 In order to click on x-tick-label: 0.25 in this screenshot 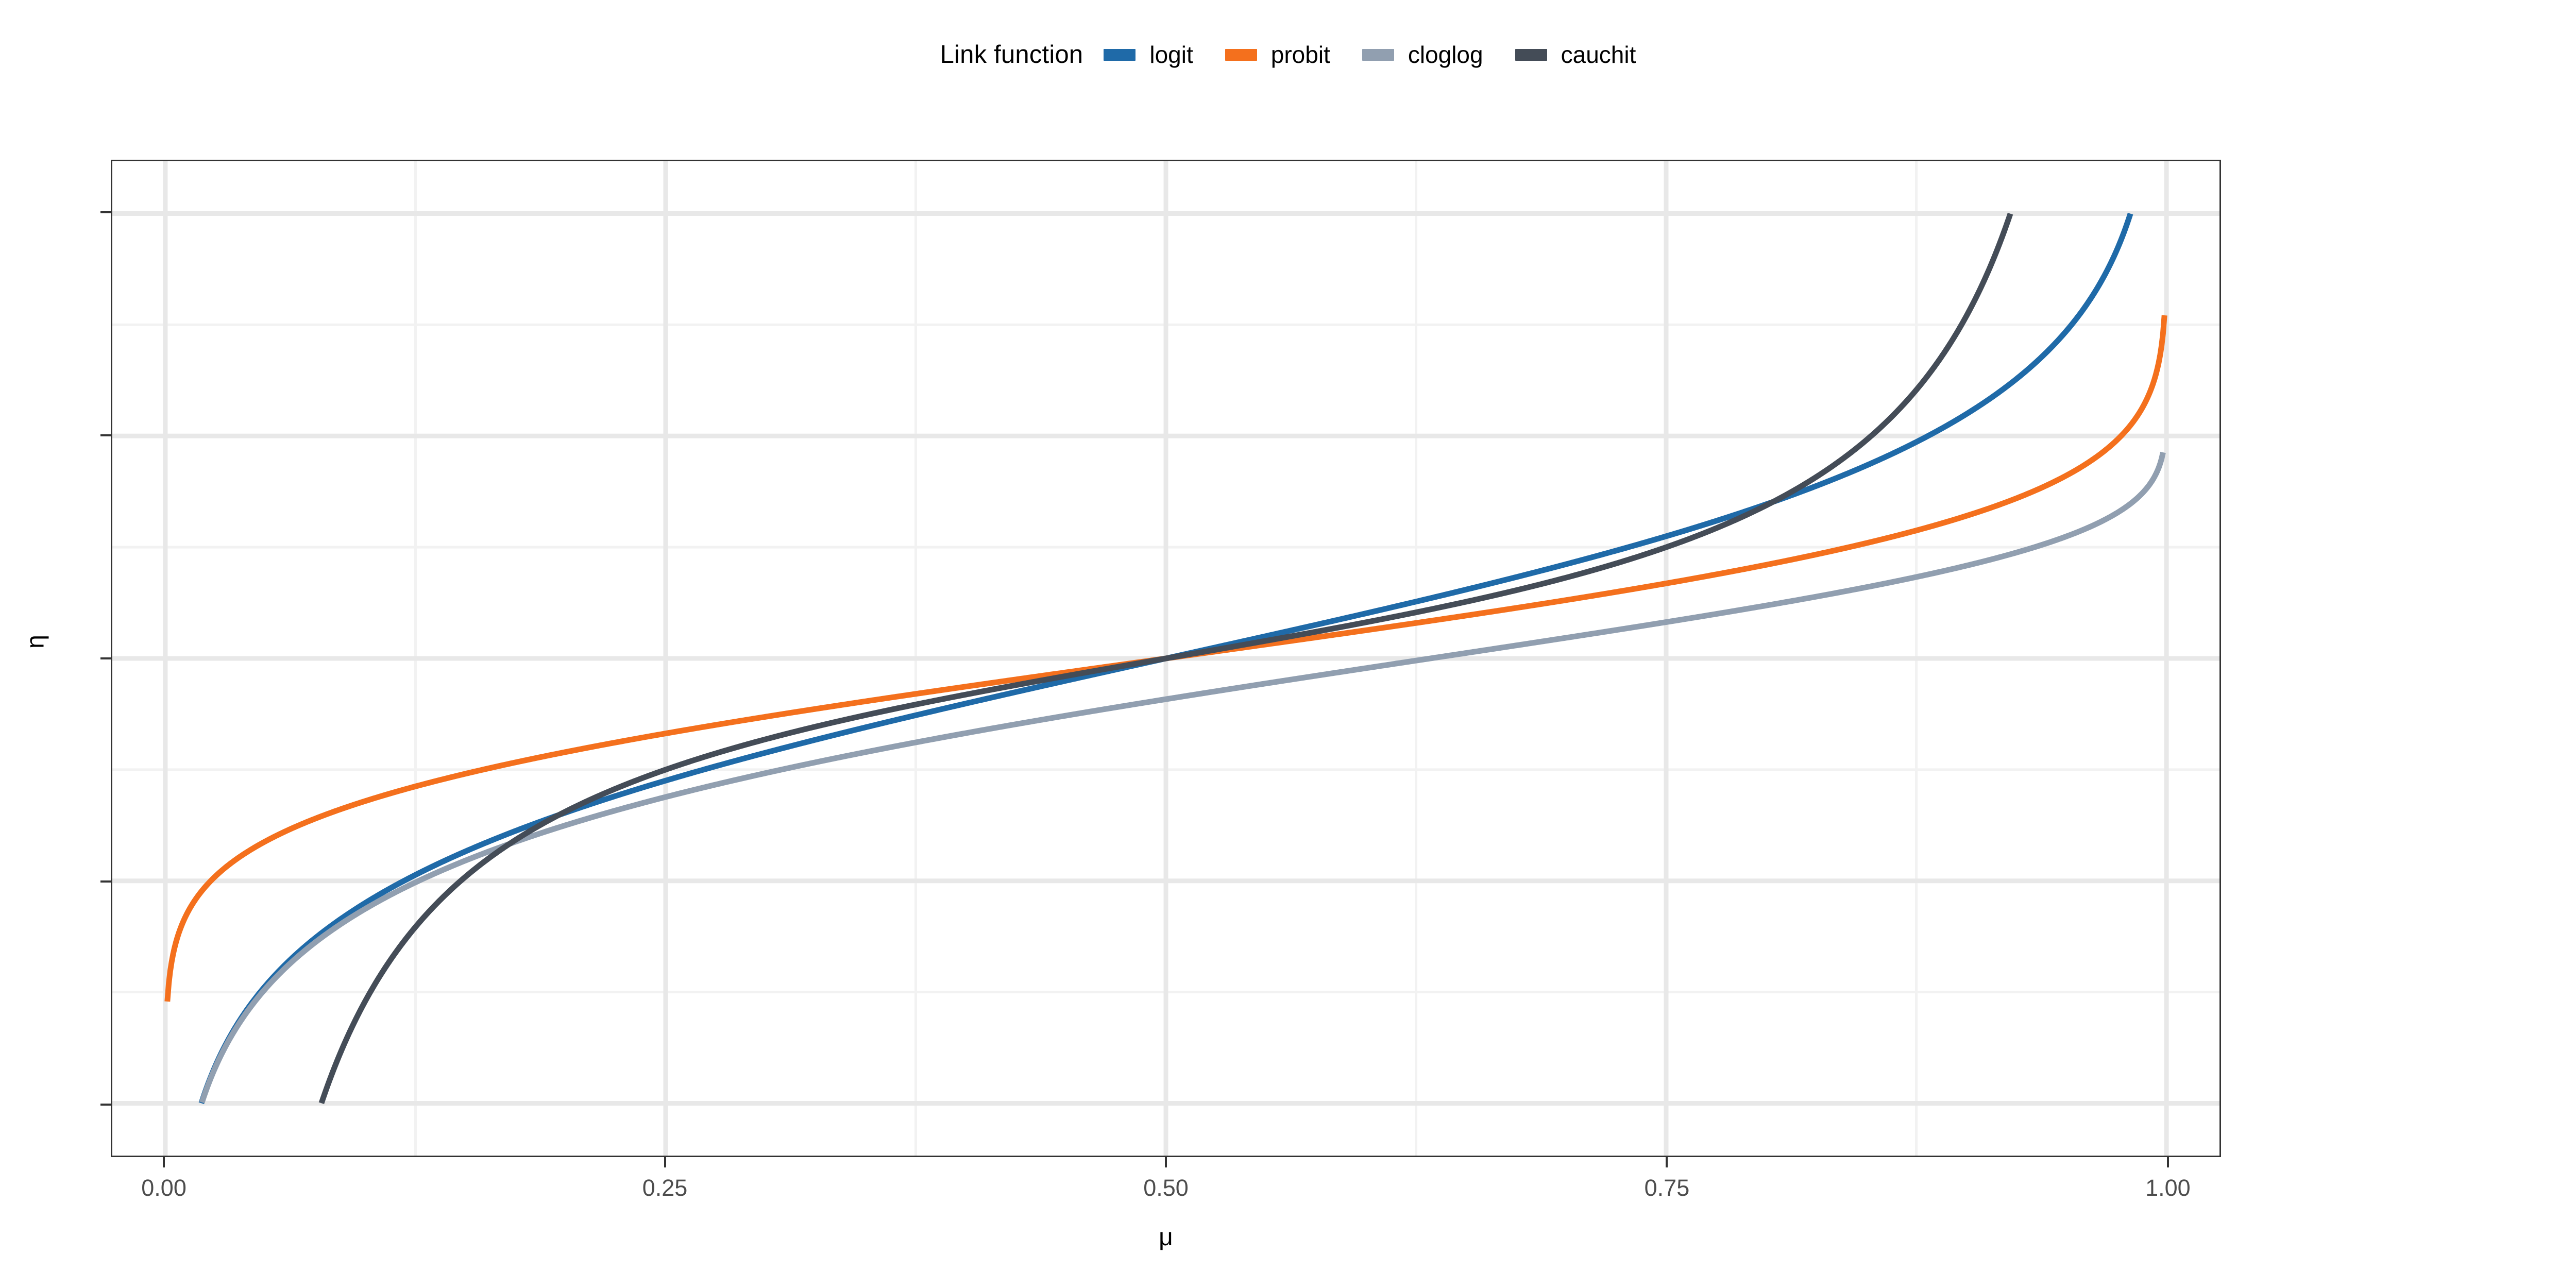, I will do `click(665, 1188)`.